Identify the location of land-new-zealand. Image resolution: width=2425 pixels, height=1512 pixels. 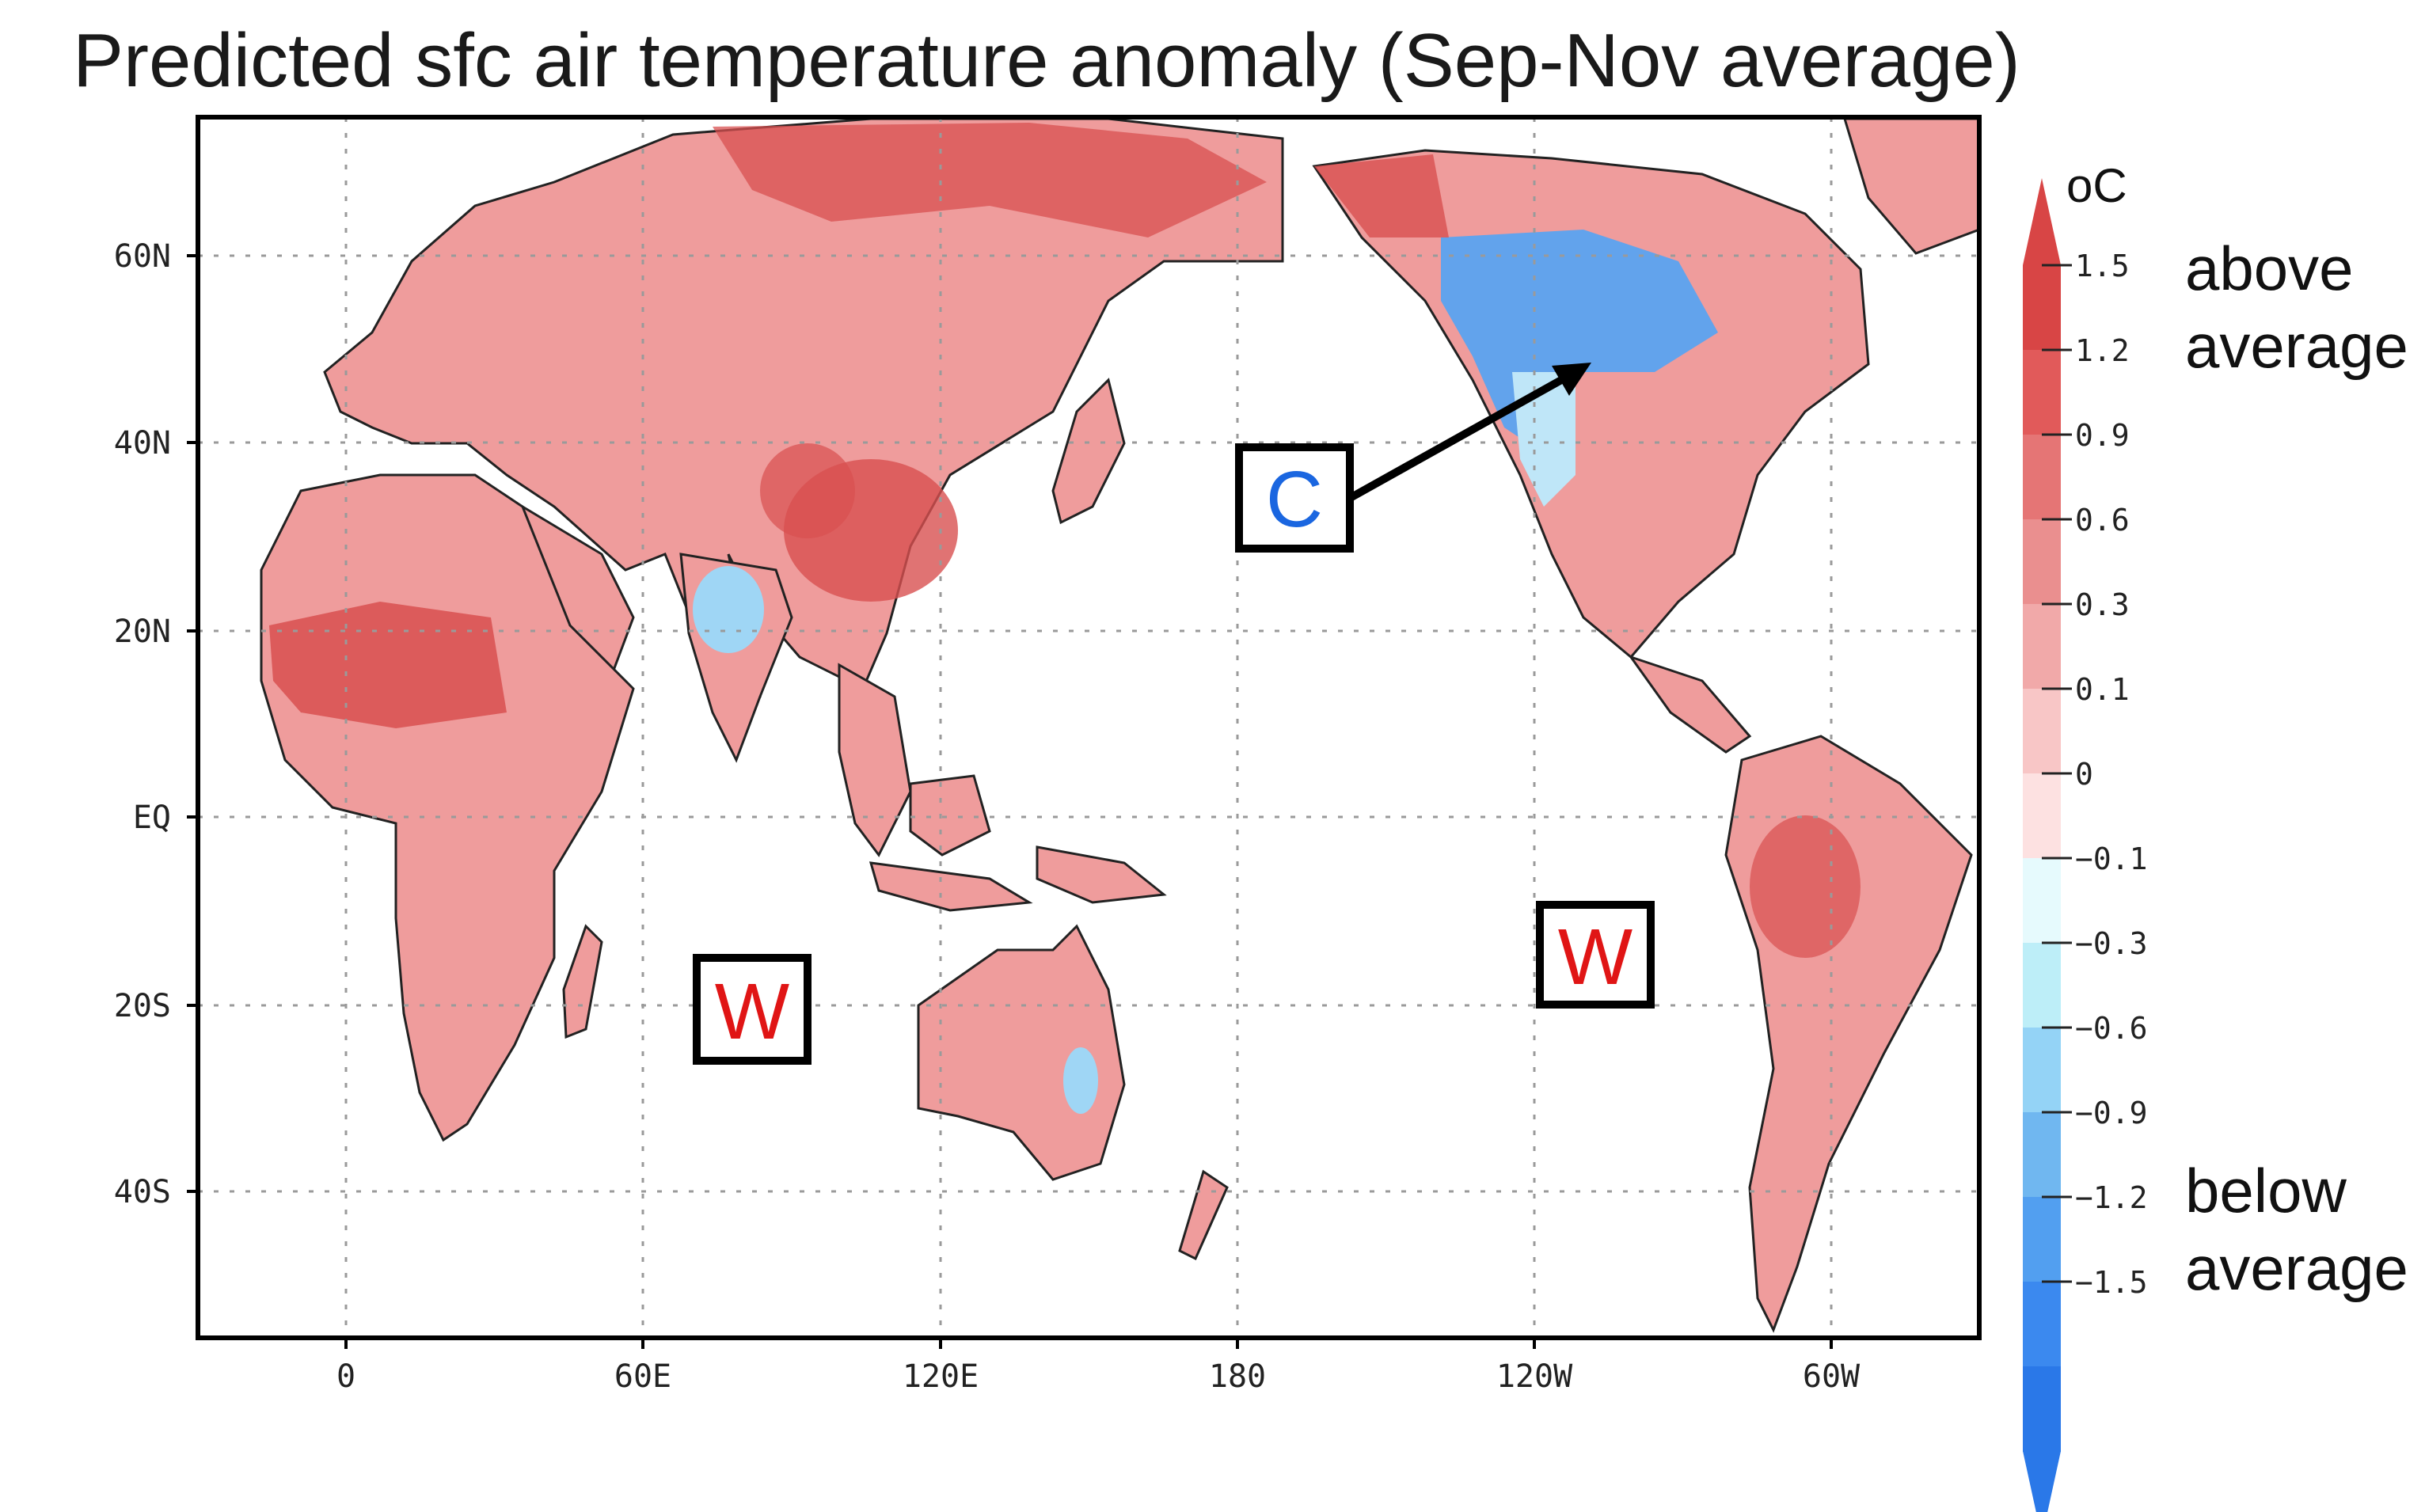
(1203, 1215).